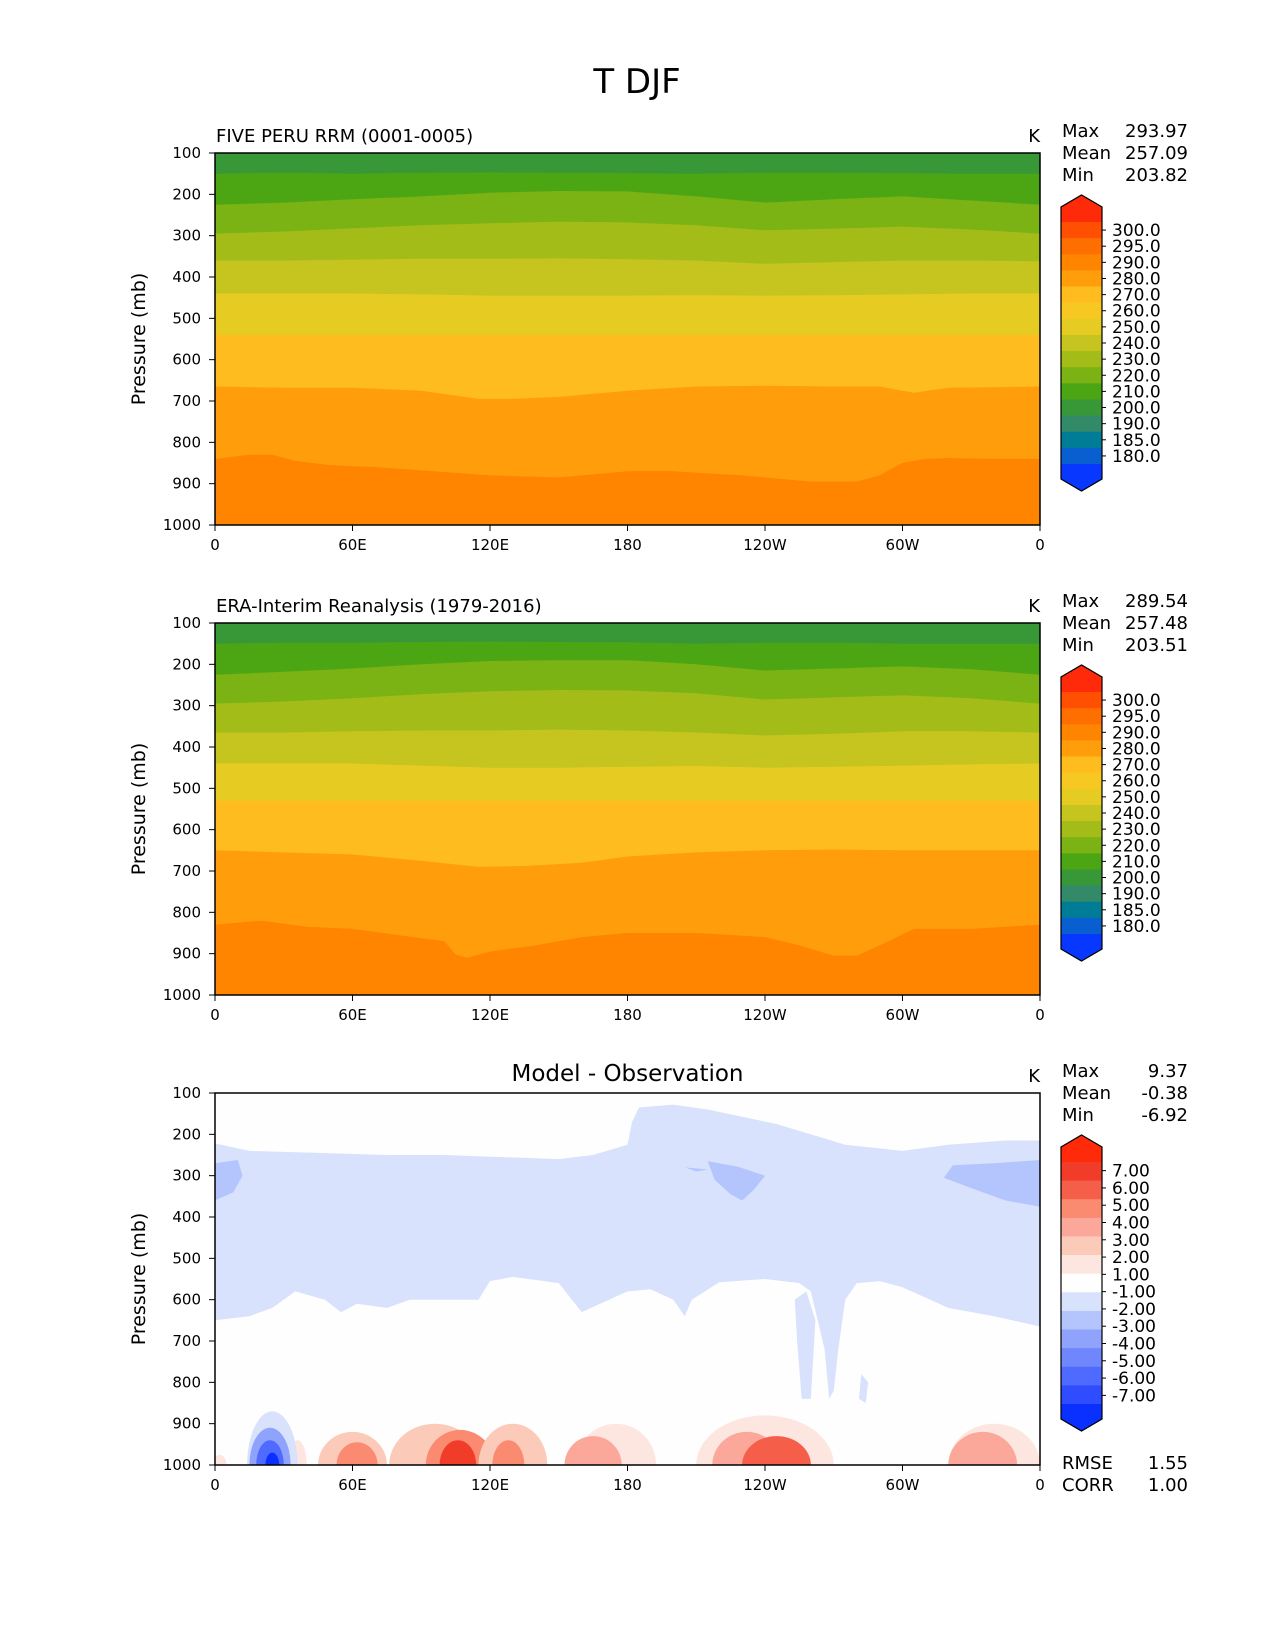  I want to click on stat-label: Mean, so click(1086, 1093).